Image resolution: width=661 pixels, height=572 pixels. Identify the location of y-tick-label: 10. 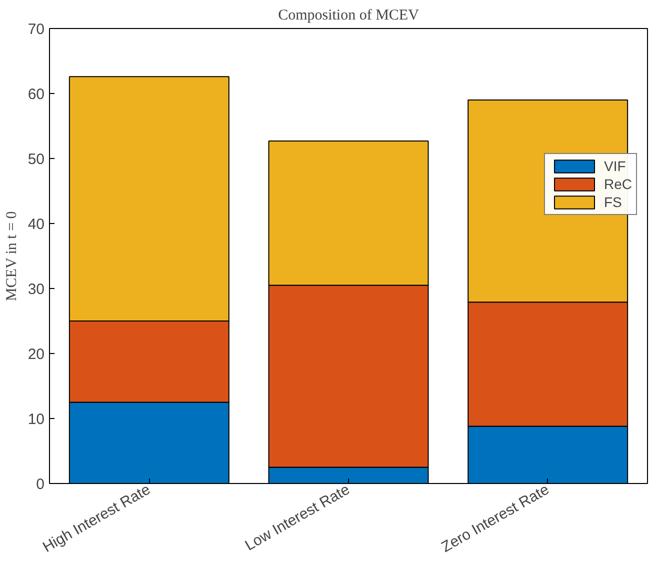
(36, 419).